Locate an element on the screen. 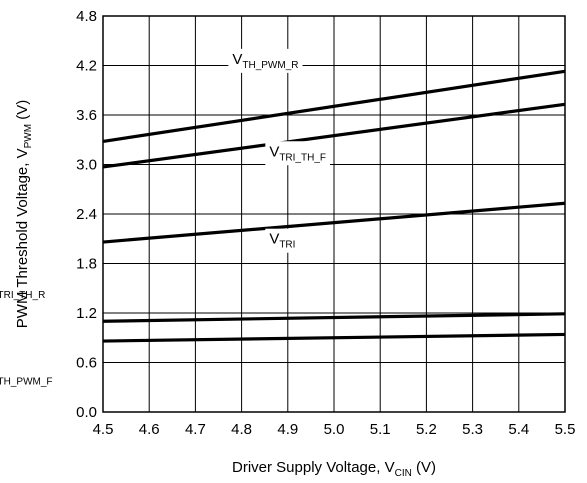 This screenshot has height=483, width=587. series-label: VTH_PWM_F is located at coordinates (26, 378).